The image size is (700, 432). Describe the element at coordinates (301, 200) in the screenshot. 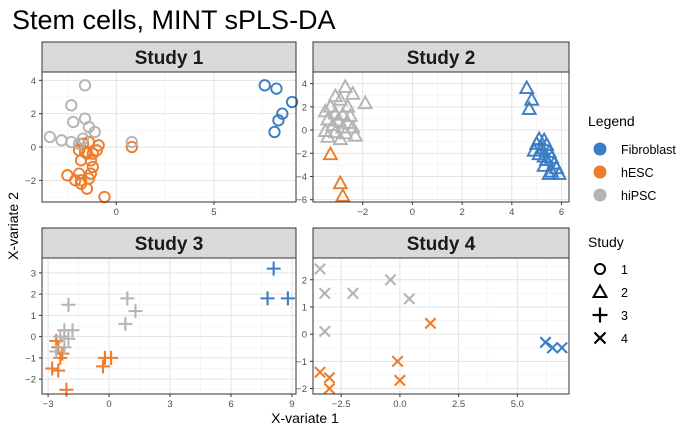

I see `y-tick-label: −6` at that location.